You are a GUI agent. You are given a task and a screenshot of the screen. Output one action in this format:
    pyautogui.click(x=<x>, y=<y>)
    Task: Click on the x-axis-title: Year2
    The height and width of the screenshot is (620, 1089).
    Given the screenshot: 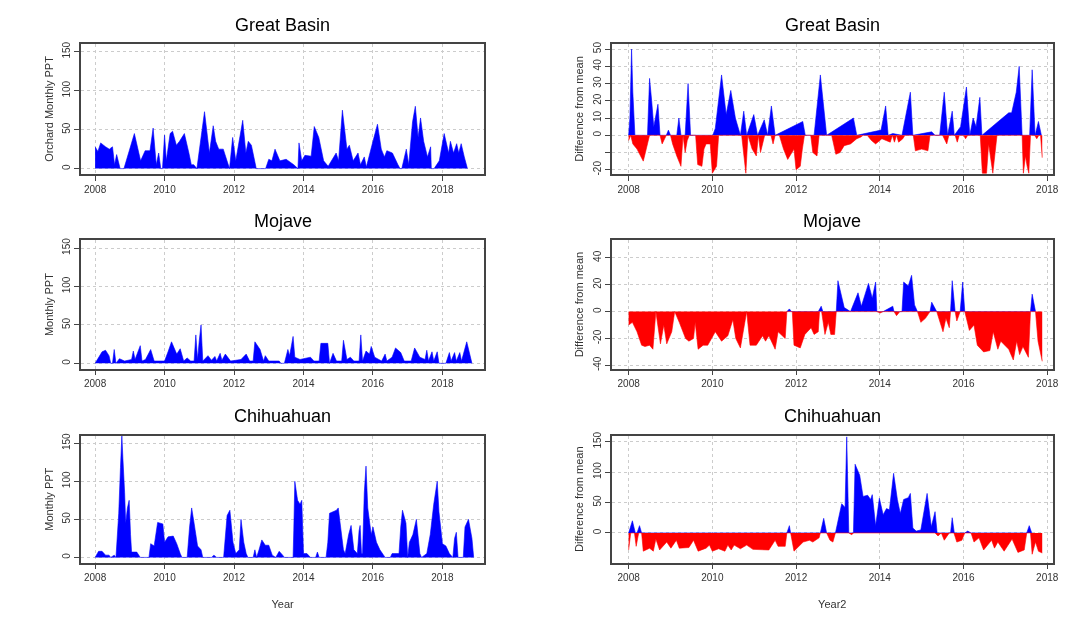 What is the action you would take?
    pyautogui.click(x=832, y=604)
    